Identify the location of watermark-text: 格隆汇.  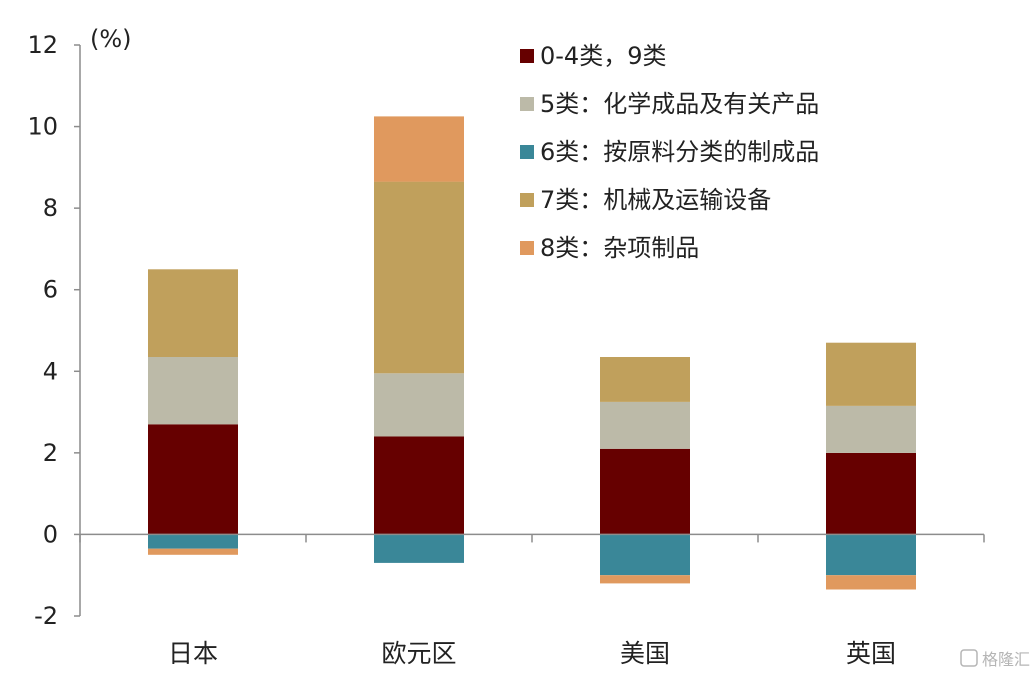
(1006, 659).